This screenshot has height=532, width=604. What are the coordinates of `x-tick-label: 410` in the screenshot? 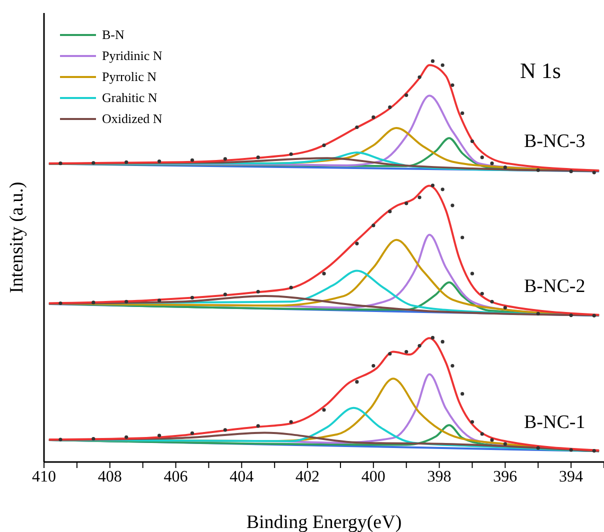 It's located at (44, 477).